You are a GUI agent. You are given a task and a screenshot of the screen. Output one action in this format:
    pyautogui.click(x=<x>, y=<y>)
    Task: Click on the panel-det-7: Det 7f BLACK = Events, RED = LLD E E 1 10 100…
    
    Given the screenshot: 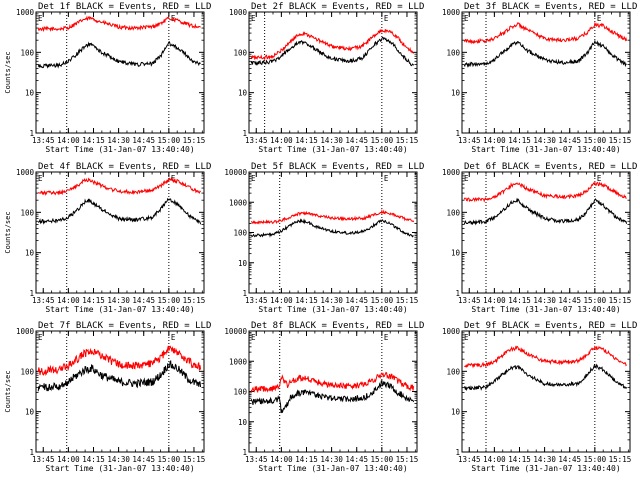 What is the action you would take?
    pyautogui.click(x=107, y=397)
    